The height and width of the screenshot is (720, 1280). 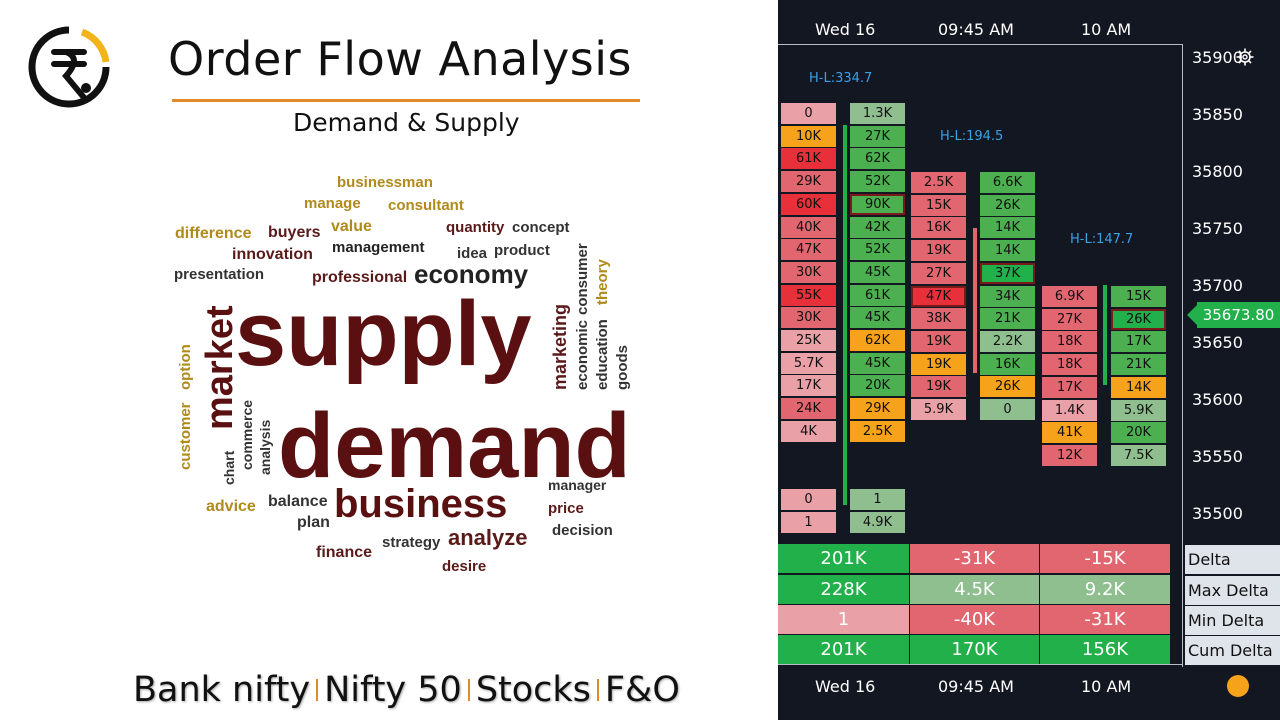 What do you see at coordinates (185, 436) in the screenshot?
I see `wc-customer: customer` at bounding box center [185, 436].